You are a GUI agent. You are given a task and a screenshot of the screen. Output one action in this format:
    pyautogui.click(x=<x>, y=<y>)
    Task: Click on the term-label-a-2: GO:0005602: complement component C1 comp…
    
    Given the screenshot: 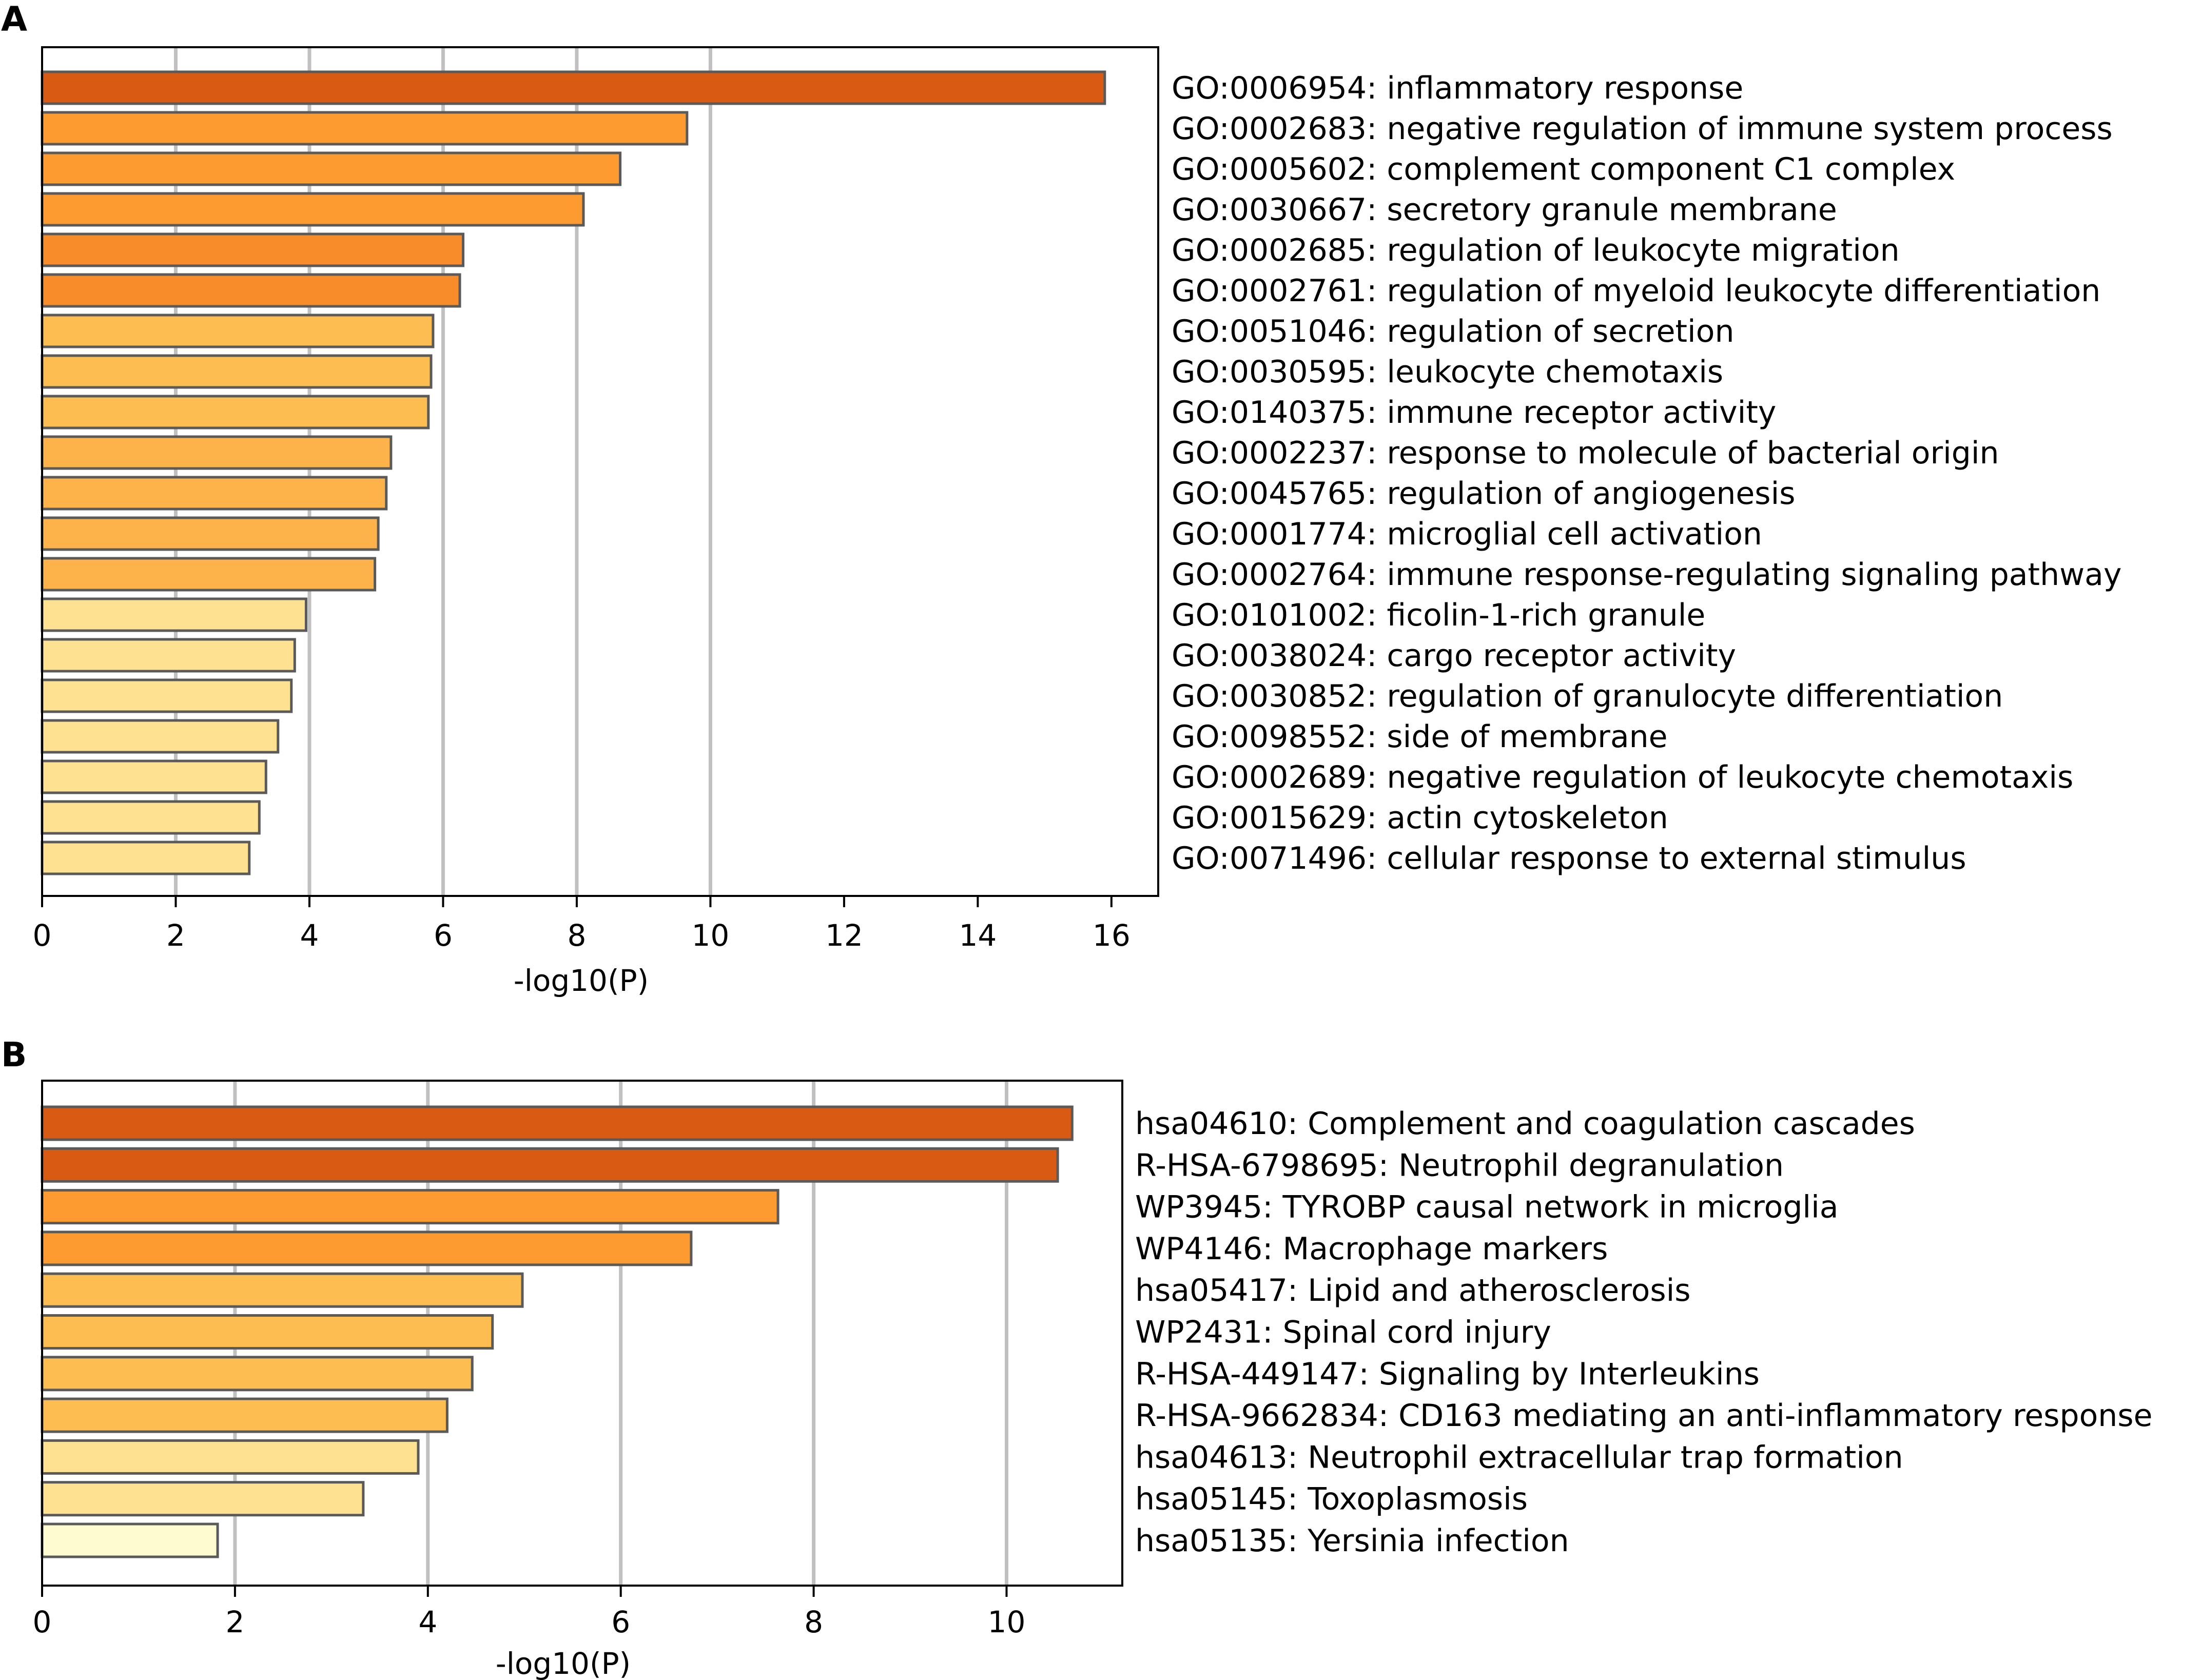 What is the action you would take?
    pyautogui.click(x=1563, y=169)
    